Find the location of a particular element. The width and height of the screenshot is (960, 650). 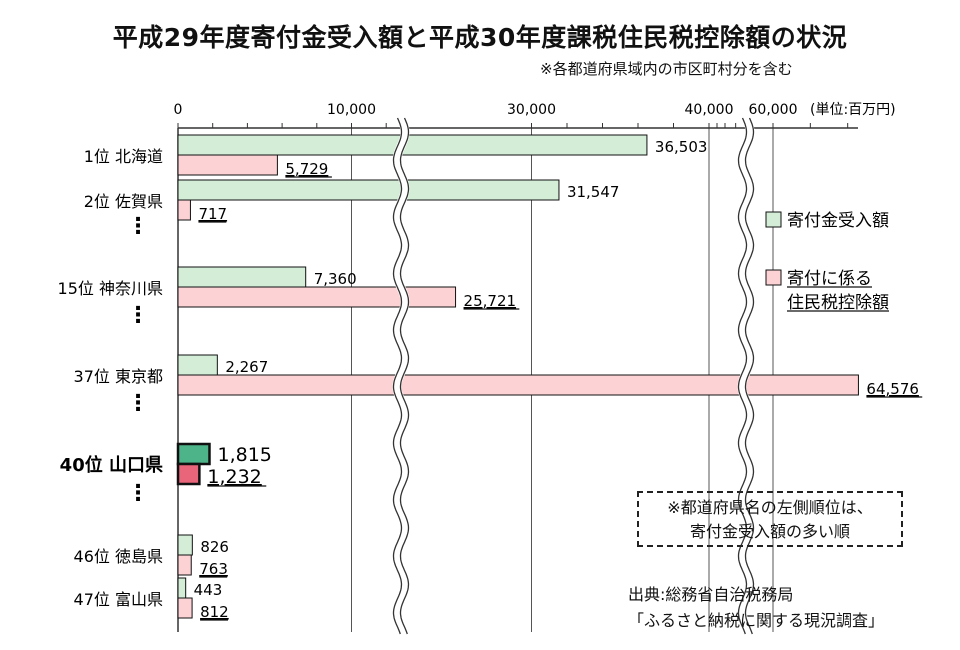

donation-value-label: 31,547 is located at coordinates (593, 192).